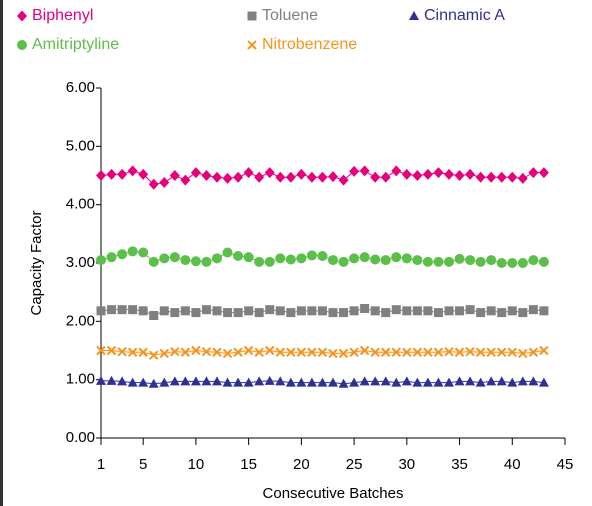 This screenshot has height=506, width=592. I want to click on y-tick-label: 4.00, so click(80, 204).